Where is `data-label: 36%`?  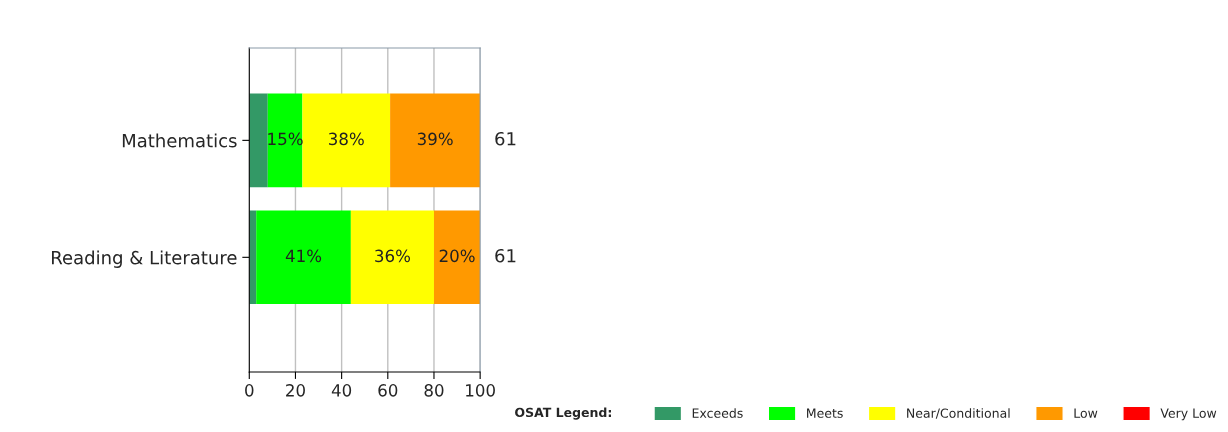 data-label: 36% is located at coordinates (393, 256).